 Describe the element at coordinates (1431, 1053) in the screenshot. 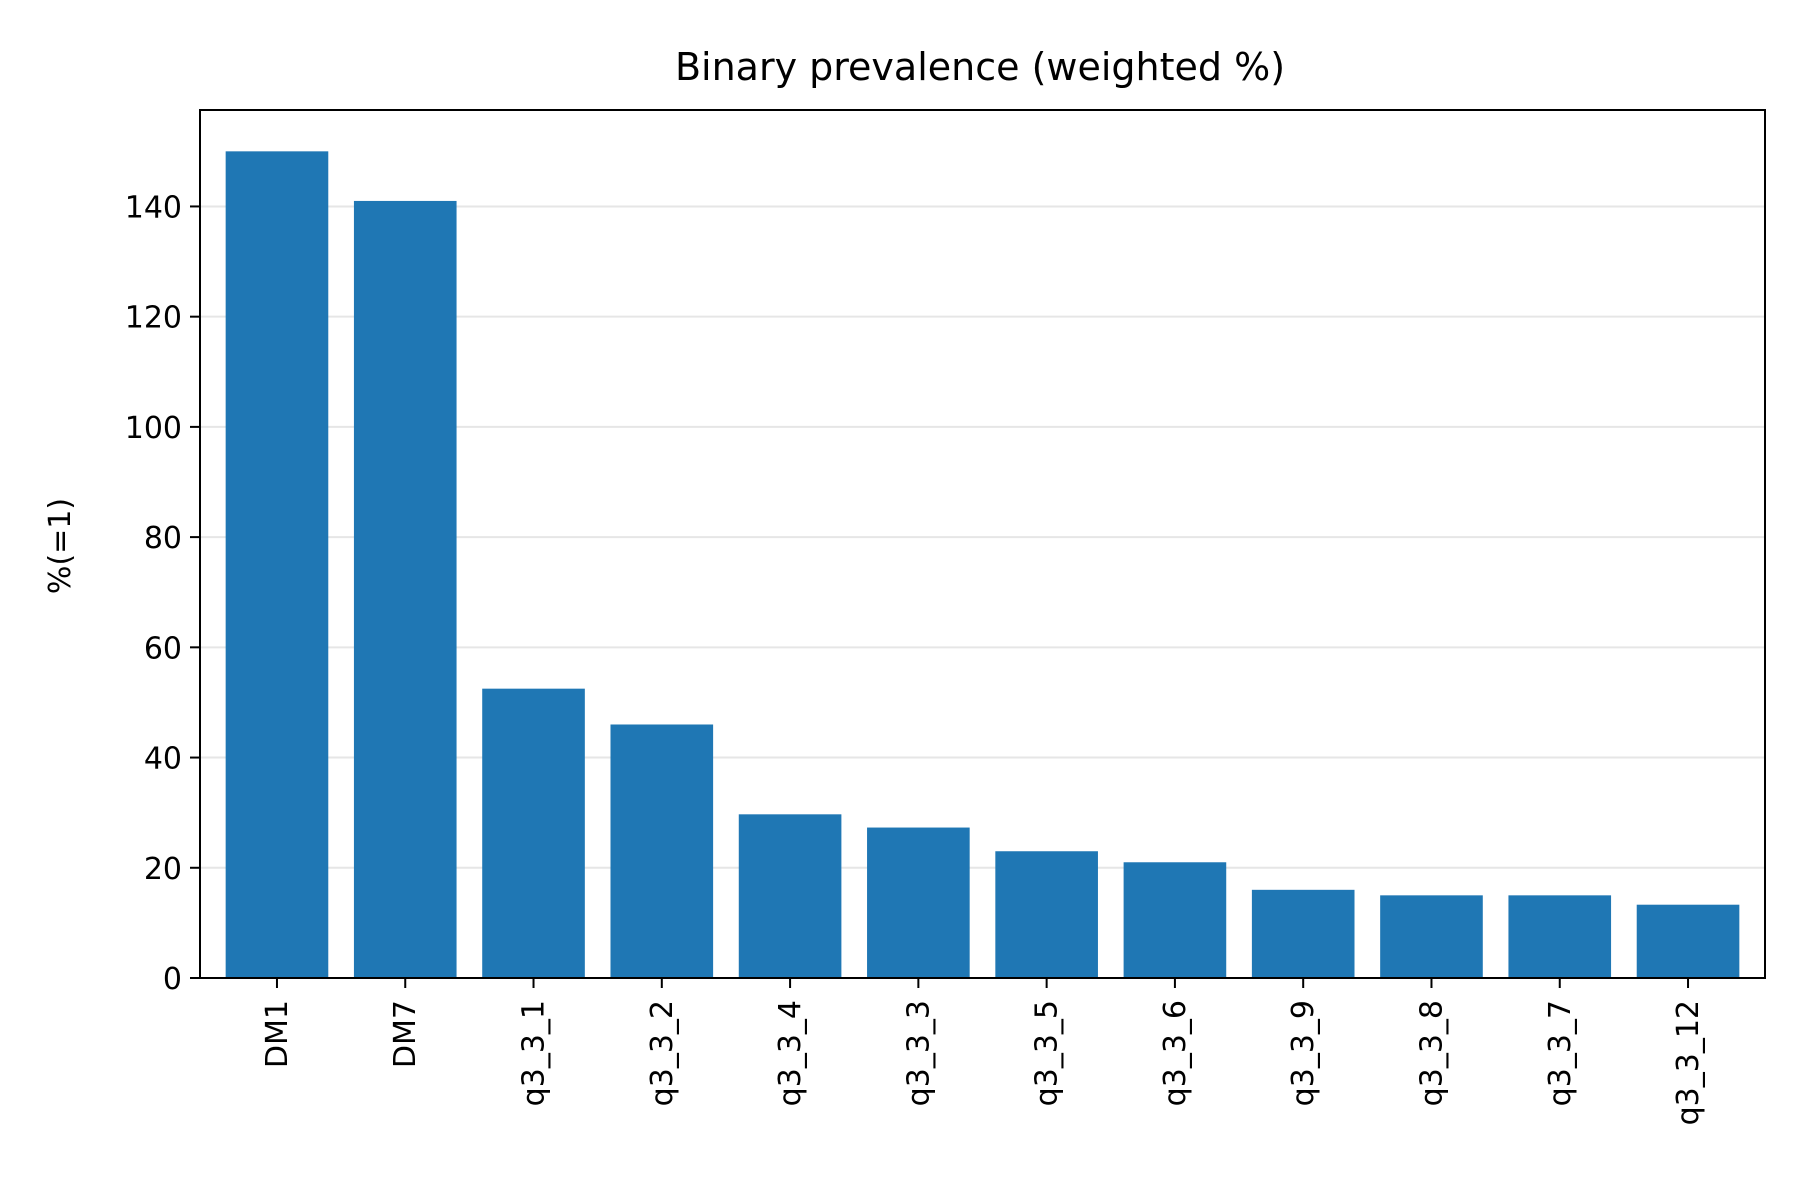

I see `x-tick-label: q3_3_8` at that location.